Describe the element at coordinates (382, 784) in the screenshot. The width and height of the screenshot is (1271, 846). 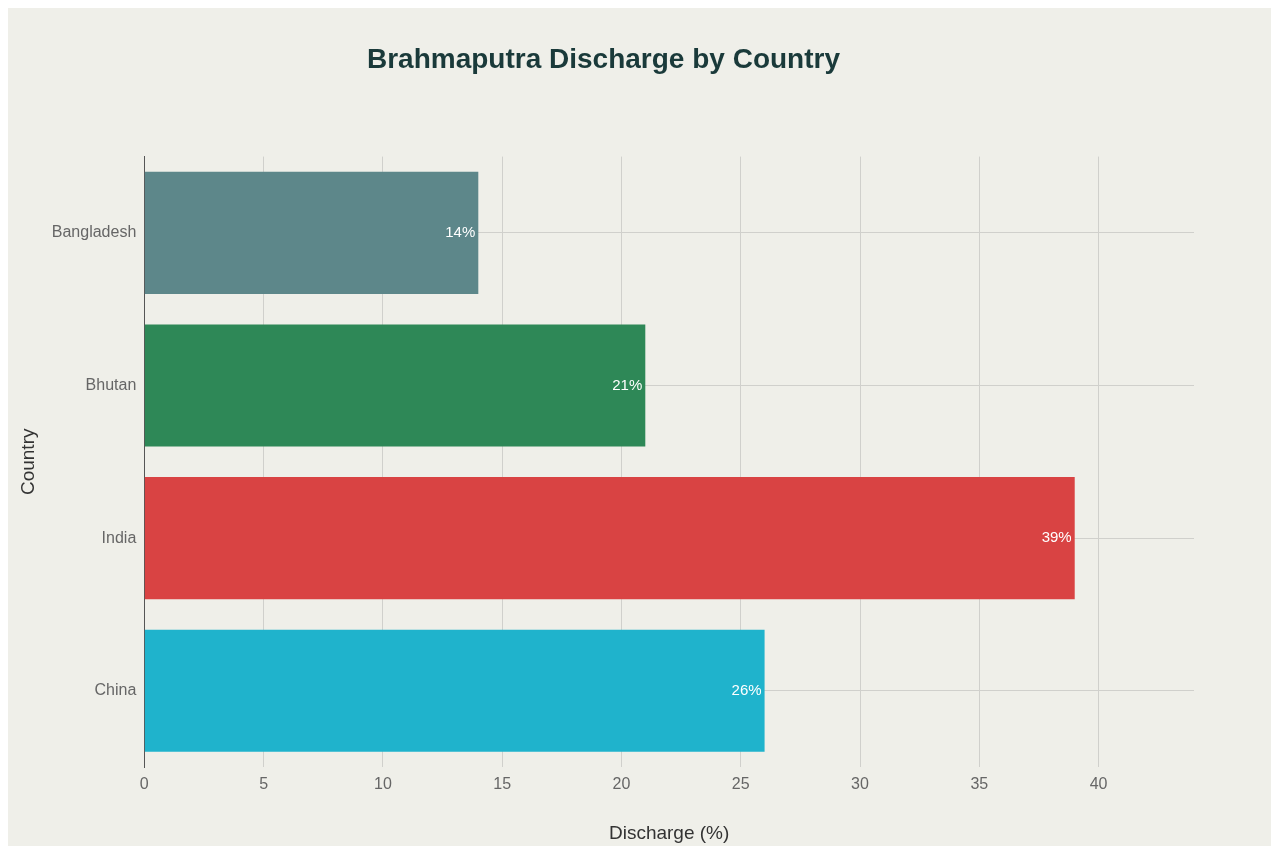
I see `x-tick-label: 10` at that location.